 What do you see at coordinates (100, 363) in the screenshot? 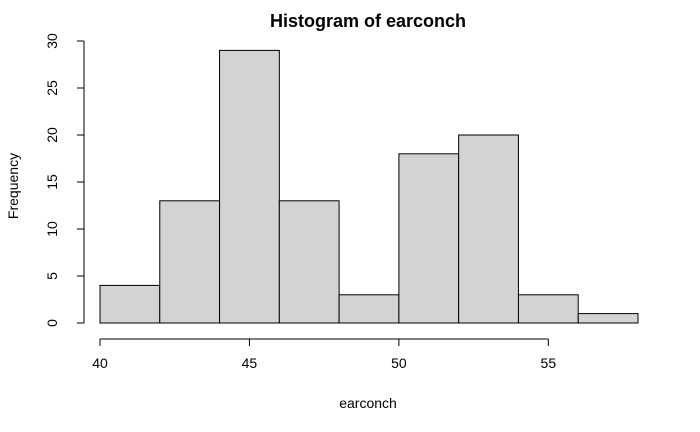
I see `x-tick-label-40: 40` at bounding box center [100, 363].